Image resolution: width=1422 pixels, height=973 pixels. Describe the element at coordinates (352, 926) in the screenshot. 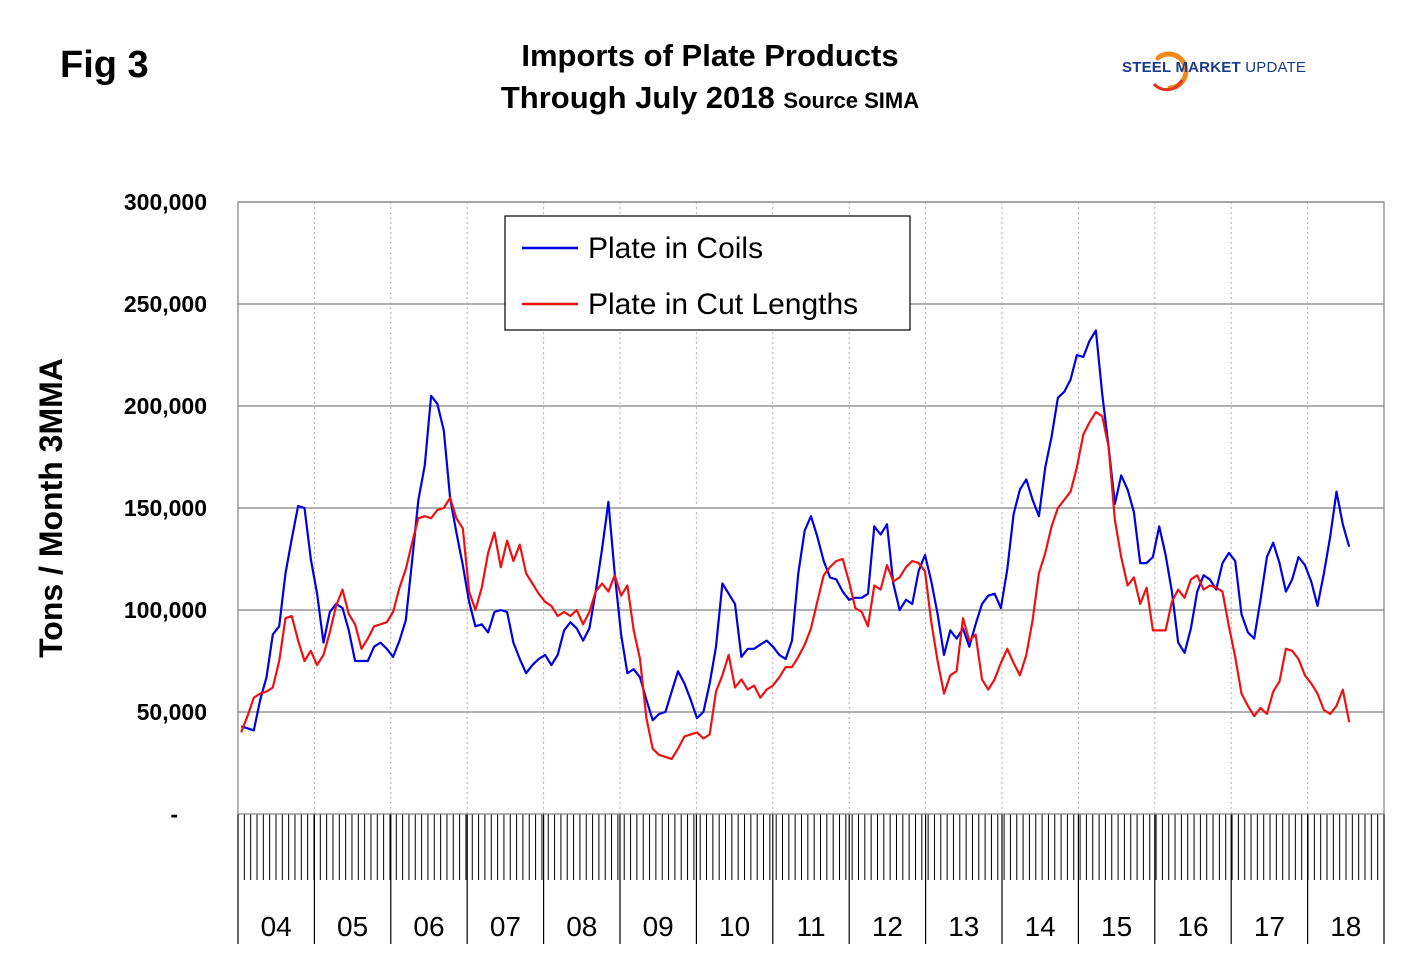

I see `x-year-label-05: 05` at that location.